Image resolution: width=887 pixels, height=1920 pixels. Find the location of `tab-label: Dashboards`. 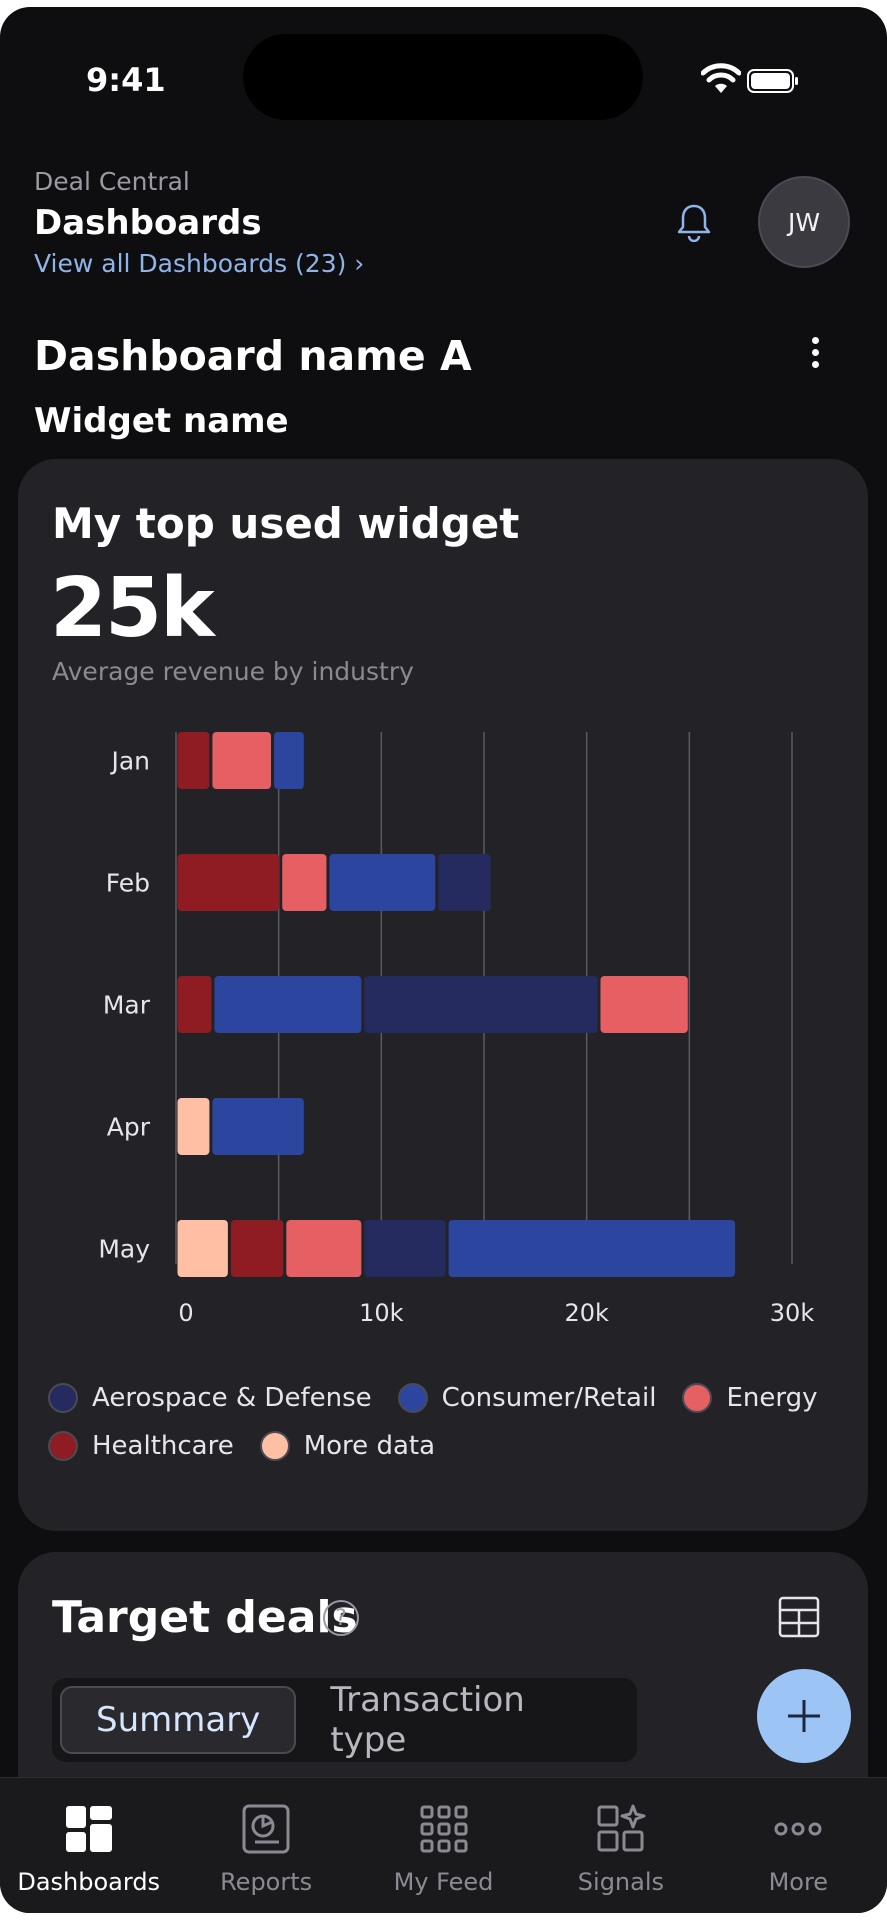

tab-label: Dashboards is located at coordinates (89, 1882).